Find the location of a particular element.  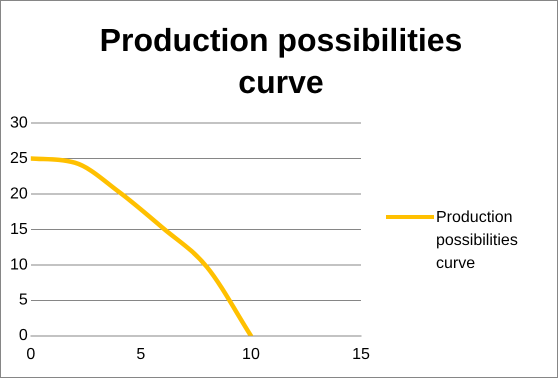

x-tick-label: 10 is located at coordinates (251, 354).